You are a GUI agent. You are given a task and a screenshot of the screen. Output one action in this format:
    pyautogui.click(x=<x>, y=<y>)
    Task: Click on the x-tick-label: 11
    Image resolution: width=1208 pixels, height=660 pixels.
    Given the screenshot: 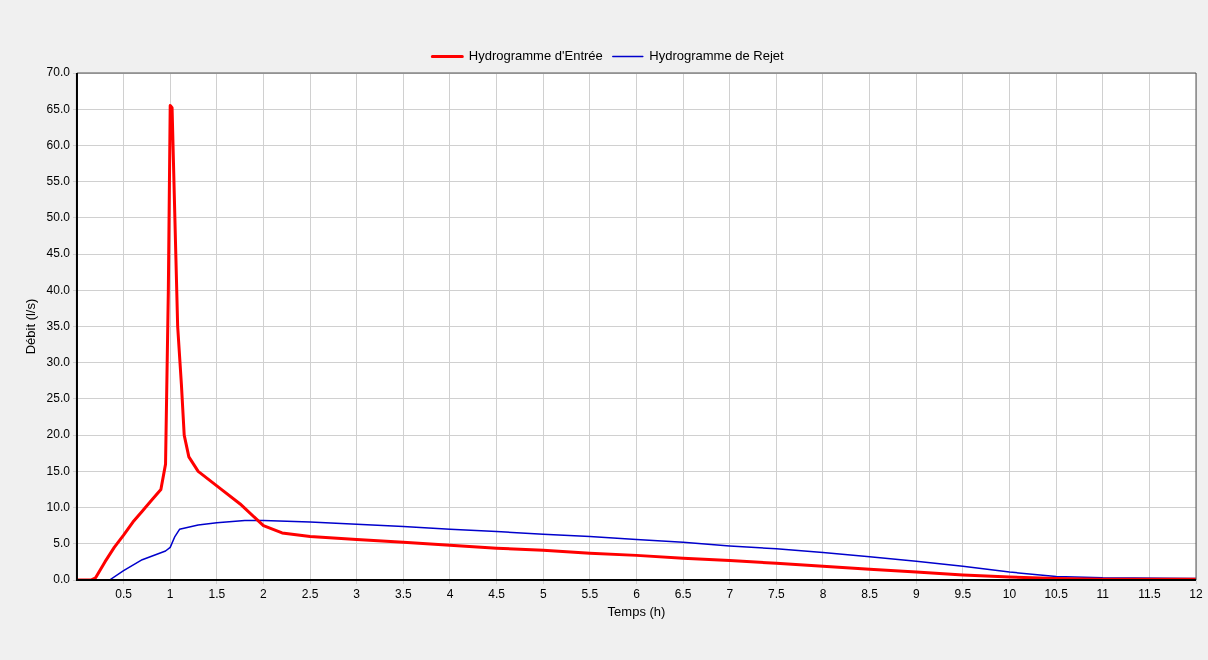 What is the action you would take?
    pyautogui.click(x=1103, y=593)
    